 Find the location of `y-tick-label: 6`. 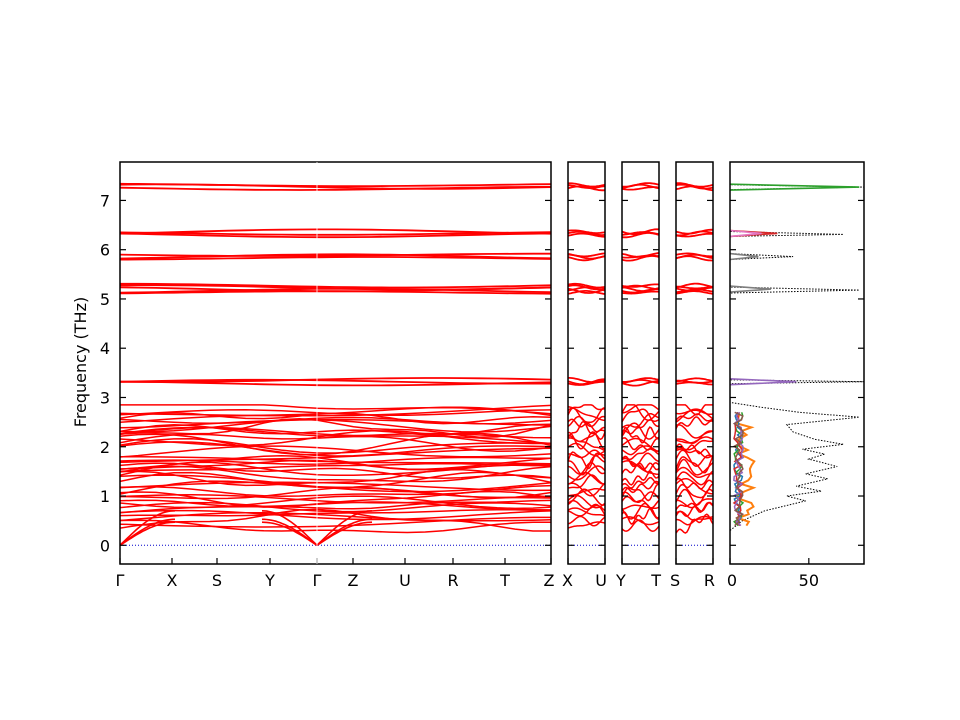

y-tick-label: 6 is located at coordinates (105, 250).